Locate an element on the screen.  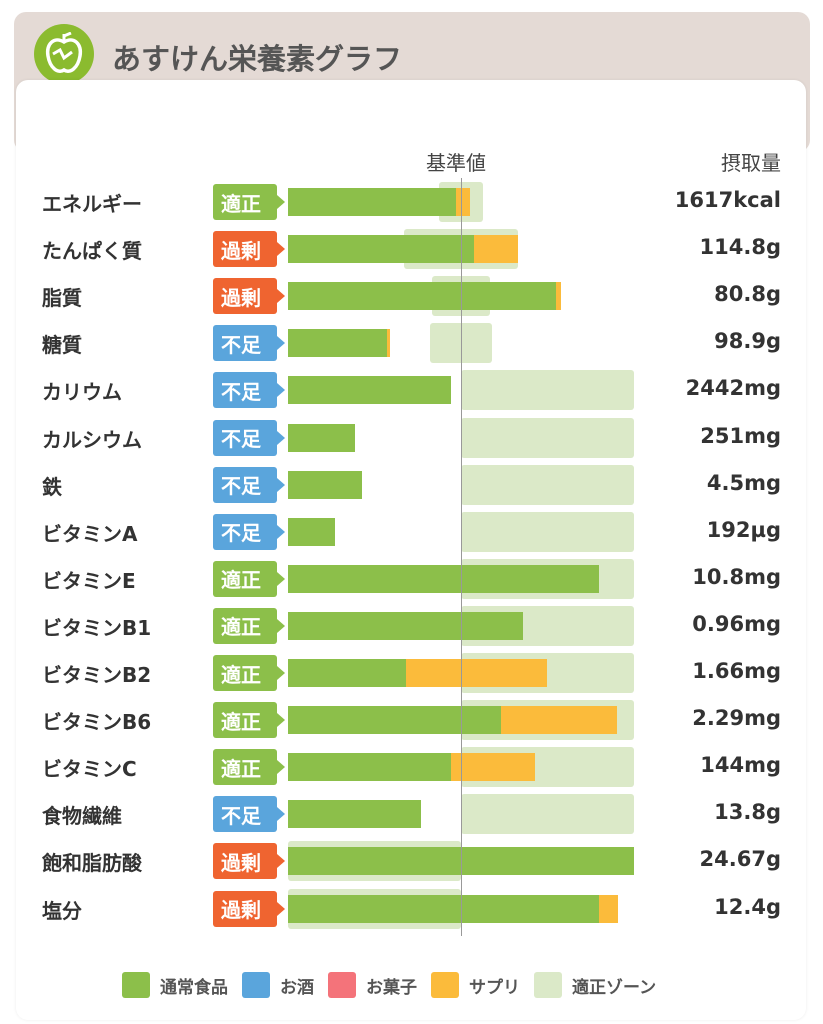
intake-value: 0.96mg is located at coordinates (736, 623).